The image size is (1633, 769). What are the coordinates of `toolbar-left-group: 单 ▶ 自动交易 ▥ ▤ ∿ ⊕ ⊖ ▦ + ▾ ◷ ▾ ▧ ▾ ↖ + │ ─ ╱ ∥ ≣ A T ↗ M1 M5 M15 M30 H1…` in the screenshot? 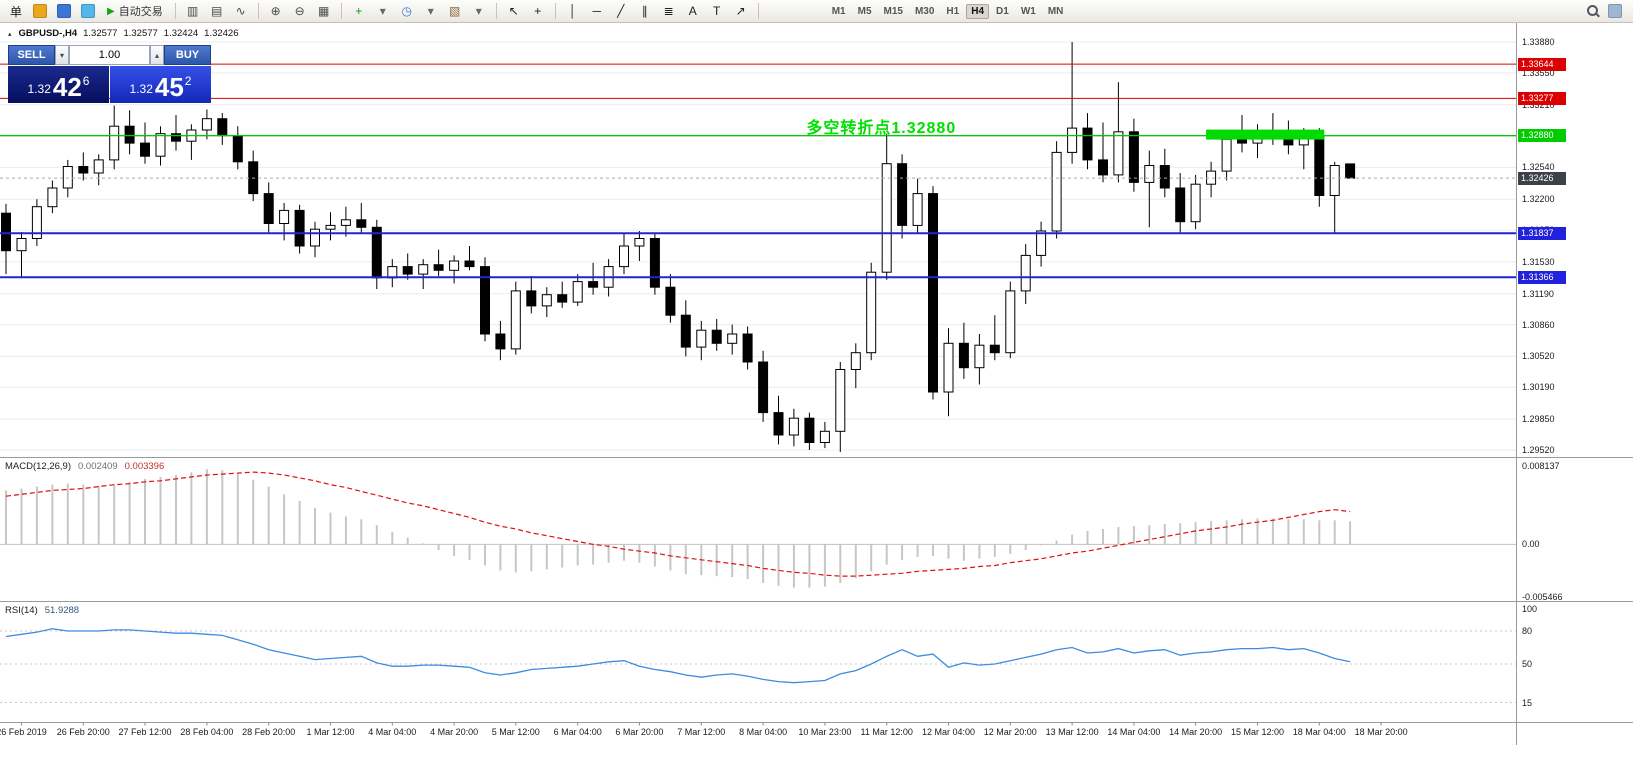 It's located at (536, 11).